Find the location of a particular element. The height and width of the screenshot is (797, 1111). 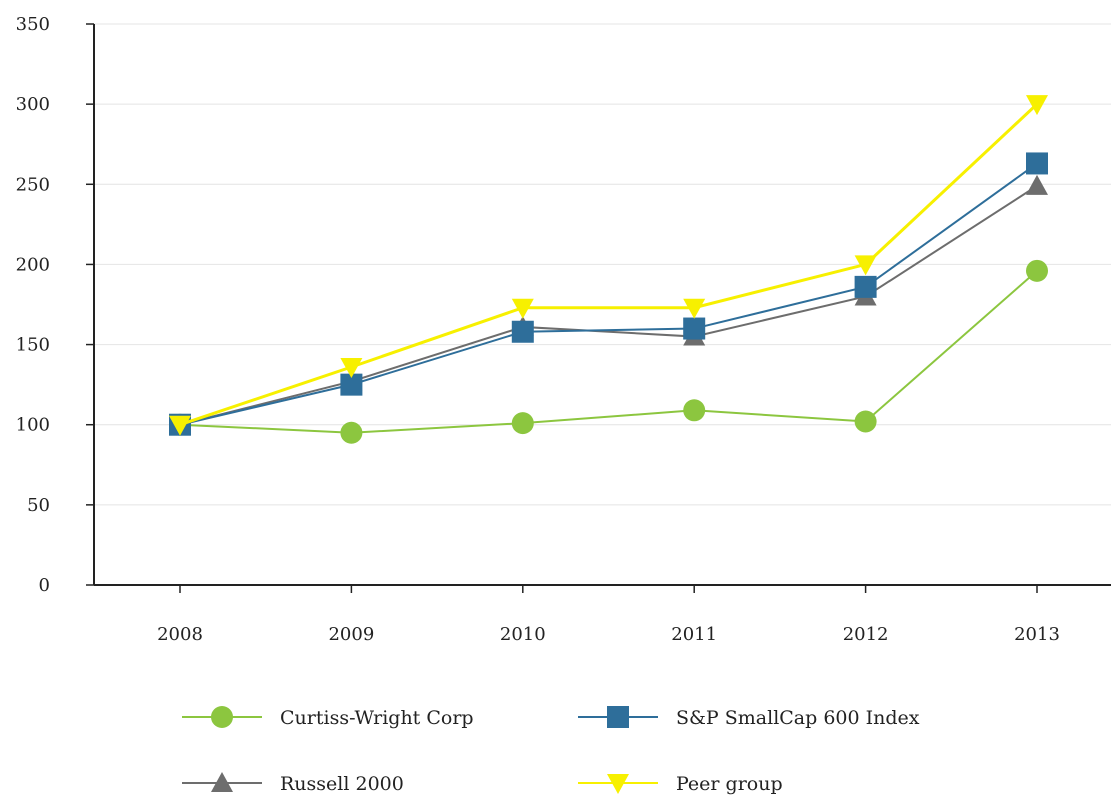

legend-item-peer-group: Peer group is located at coordinates (680, 784).